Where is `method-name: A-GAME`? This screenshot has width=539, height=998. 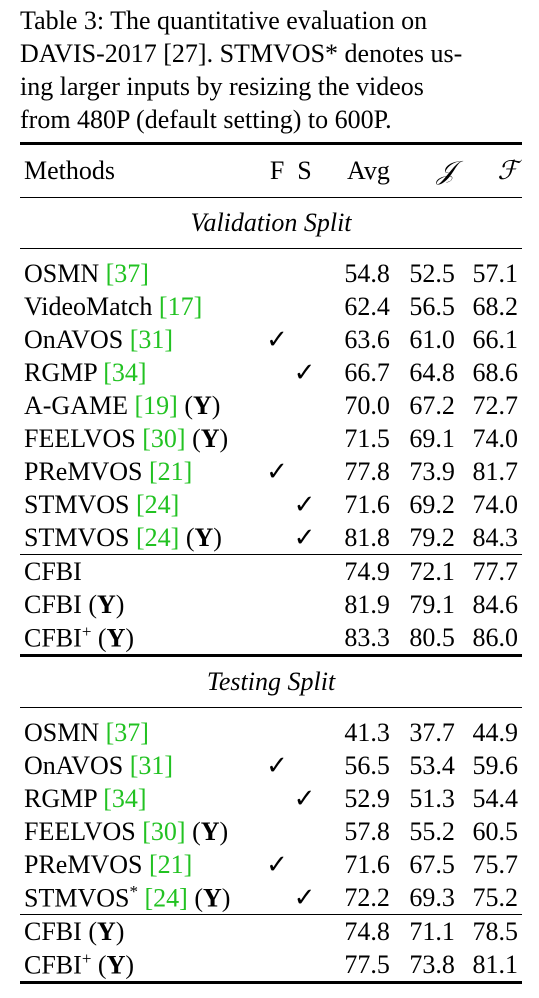
method-name: A-GAME is located at coordinates (76, 405).